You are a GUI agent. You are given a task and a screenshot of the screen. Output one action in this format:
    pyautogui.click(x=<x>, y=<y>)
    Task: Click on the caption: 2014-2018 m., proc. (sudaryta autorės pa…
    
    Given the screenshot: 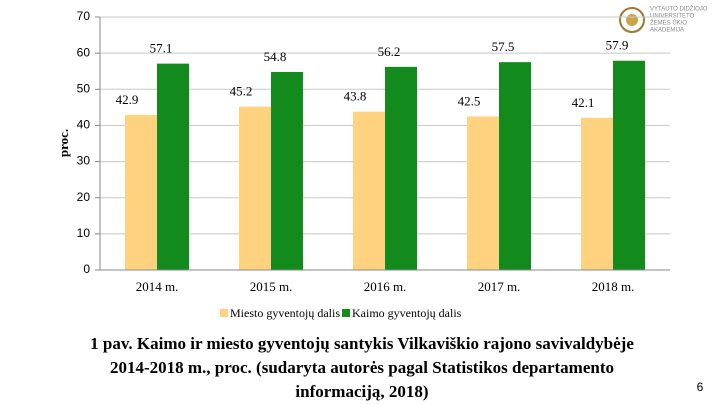 What is the action you would take?
    pyautogui.click(x=362, y=367)
    